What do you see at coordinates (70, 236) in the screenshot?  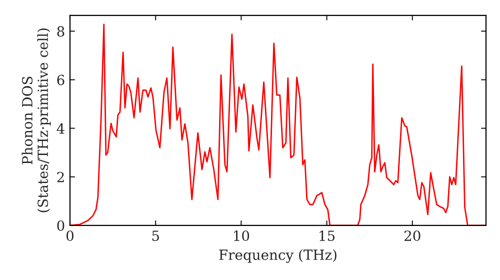 I see `x-tick-label: 0` at bounding box center [70, 236].